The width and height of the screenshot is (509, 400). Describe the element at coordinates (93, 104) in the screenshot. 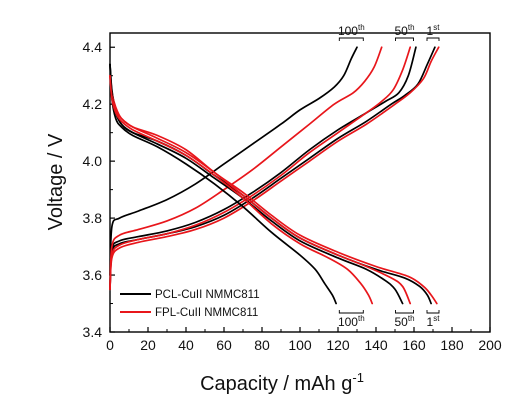

I see `y-tick-label: 4.2` at that location.